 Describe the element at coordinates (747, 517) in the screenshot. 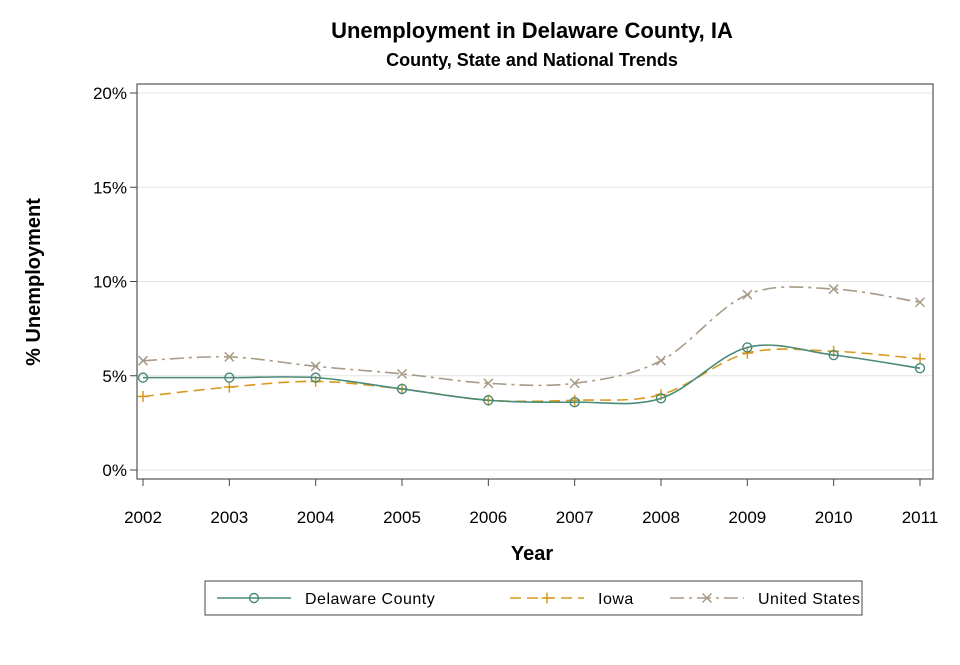

I see `x-tick-label: 2009` at that location.